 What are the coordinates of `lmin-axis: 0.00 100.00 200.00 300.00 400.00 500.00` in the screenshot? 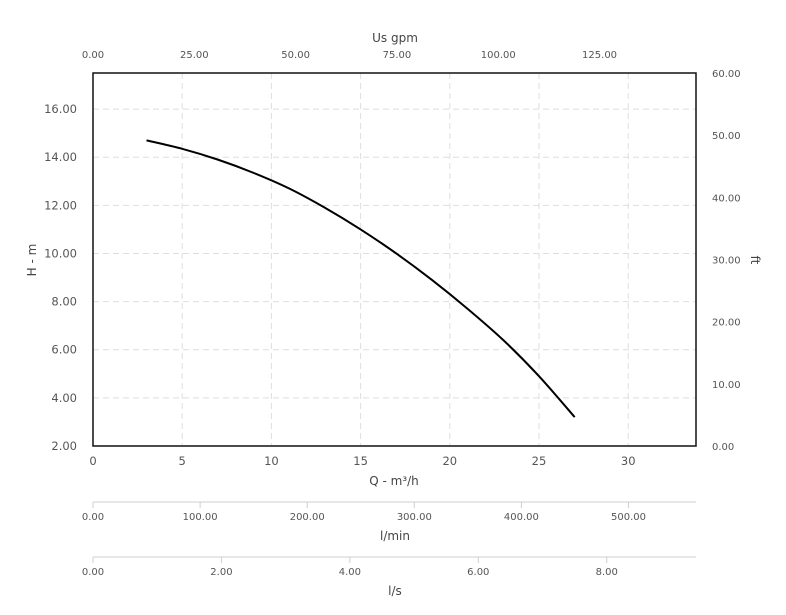 It's located at (389, 512).